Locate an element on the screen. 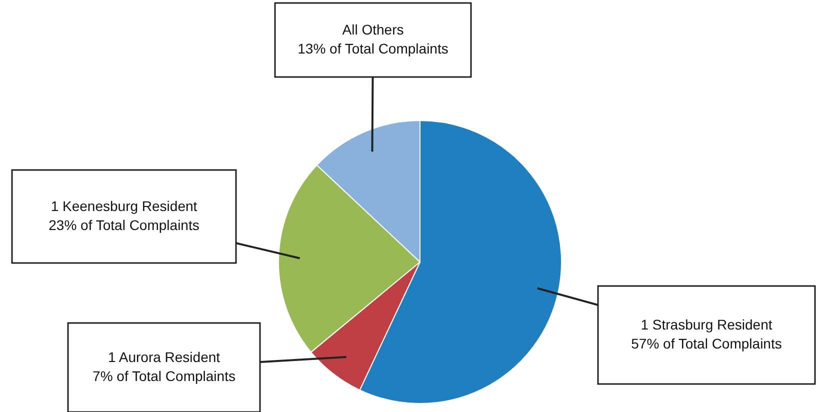  data-label: 57% of Total Complaints is located at coordinates (706, 343).